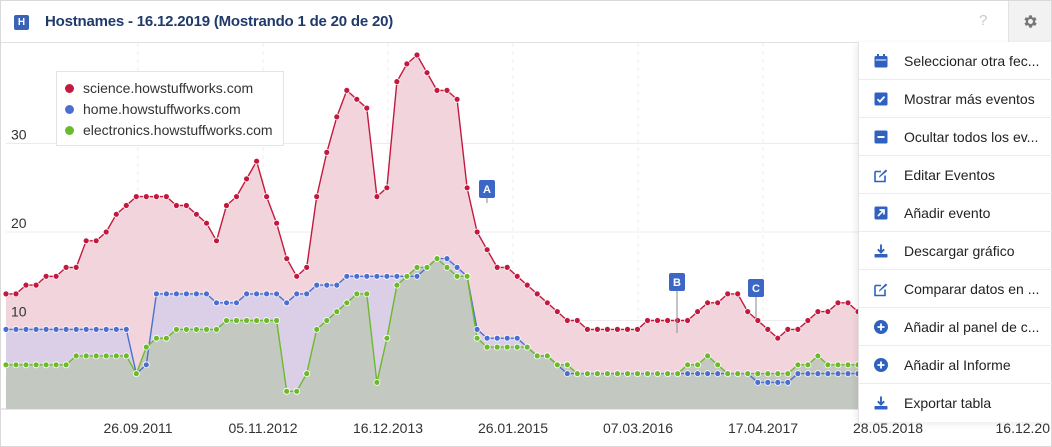 The image size is (1052, 447). Describe the element at coordinates (983, 20) in the screenshot. I see `help-icon: ?` at that location.